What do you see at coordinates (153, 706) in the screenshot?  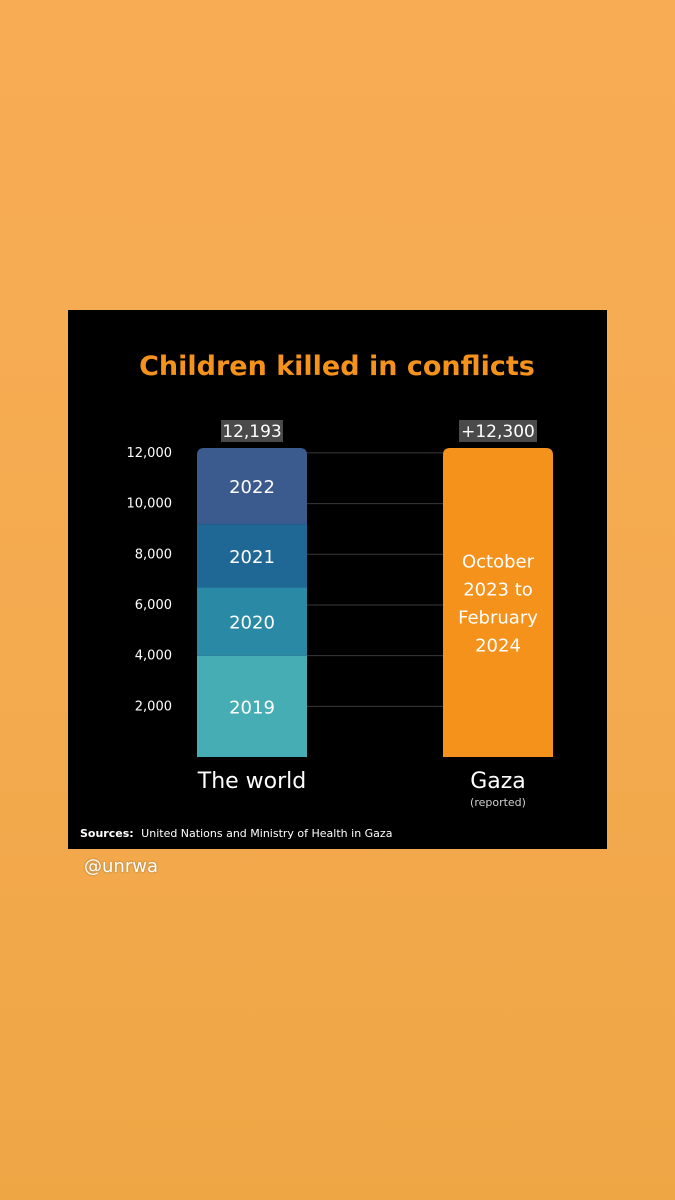 I see `y-tick-label: 2,000` at bounding box center [153, 706].